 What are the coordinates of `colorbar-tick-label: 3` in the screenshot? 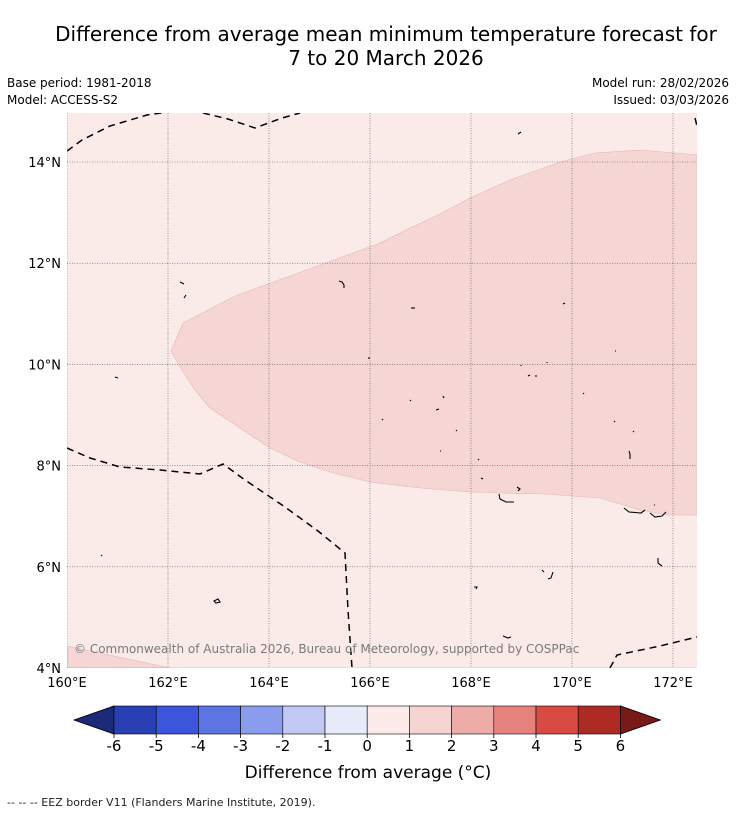 It's located at (494, 746).